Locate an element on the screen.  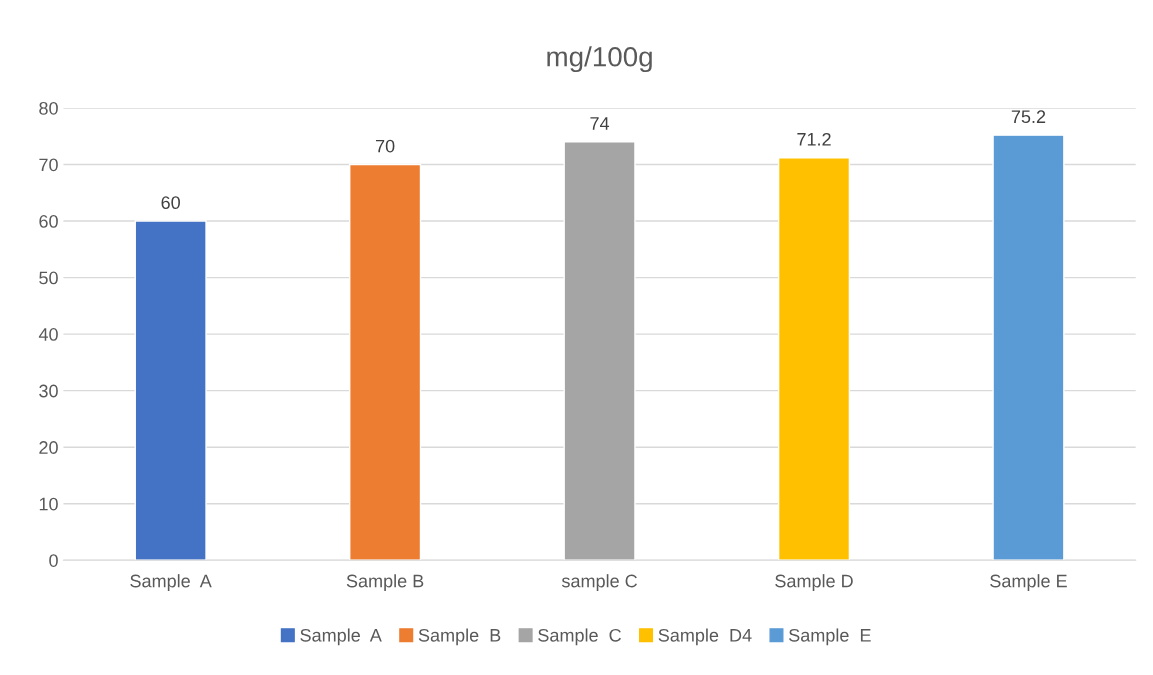
y-tick-label: 10 is located at coordinates (48, 504).